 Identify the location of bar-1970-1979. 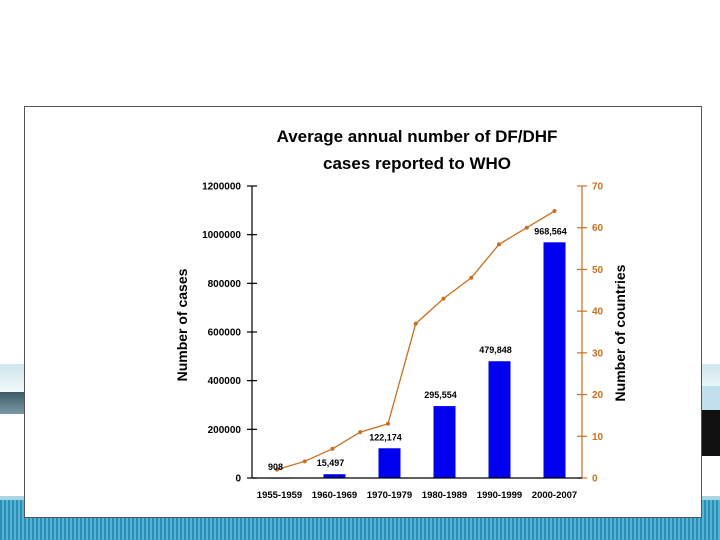
(389, 463).